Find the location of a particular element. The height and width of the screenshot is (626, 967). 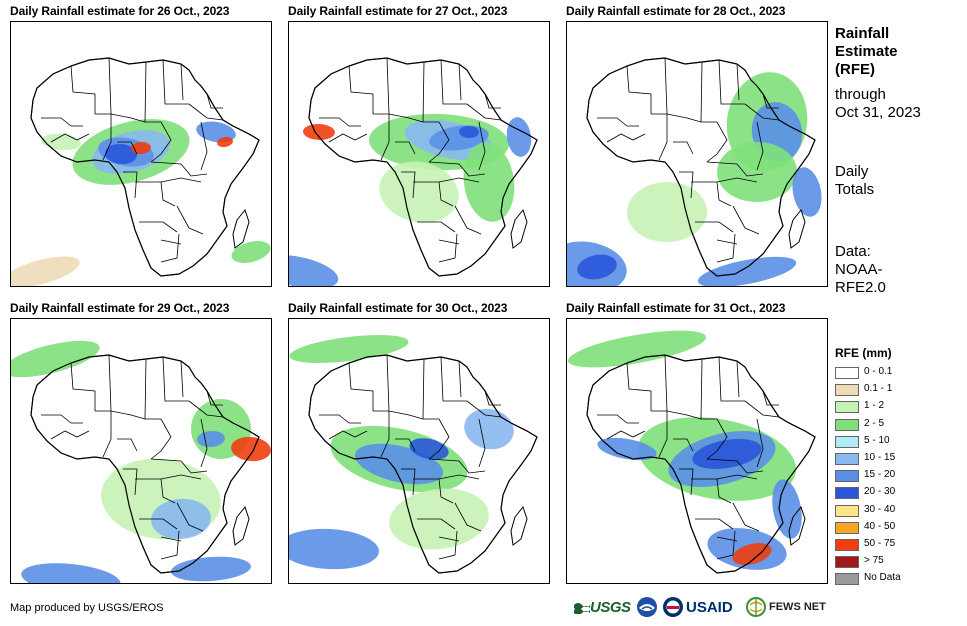

legend-label: 15 - 20 is located at coordinates (880, 475).